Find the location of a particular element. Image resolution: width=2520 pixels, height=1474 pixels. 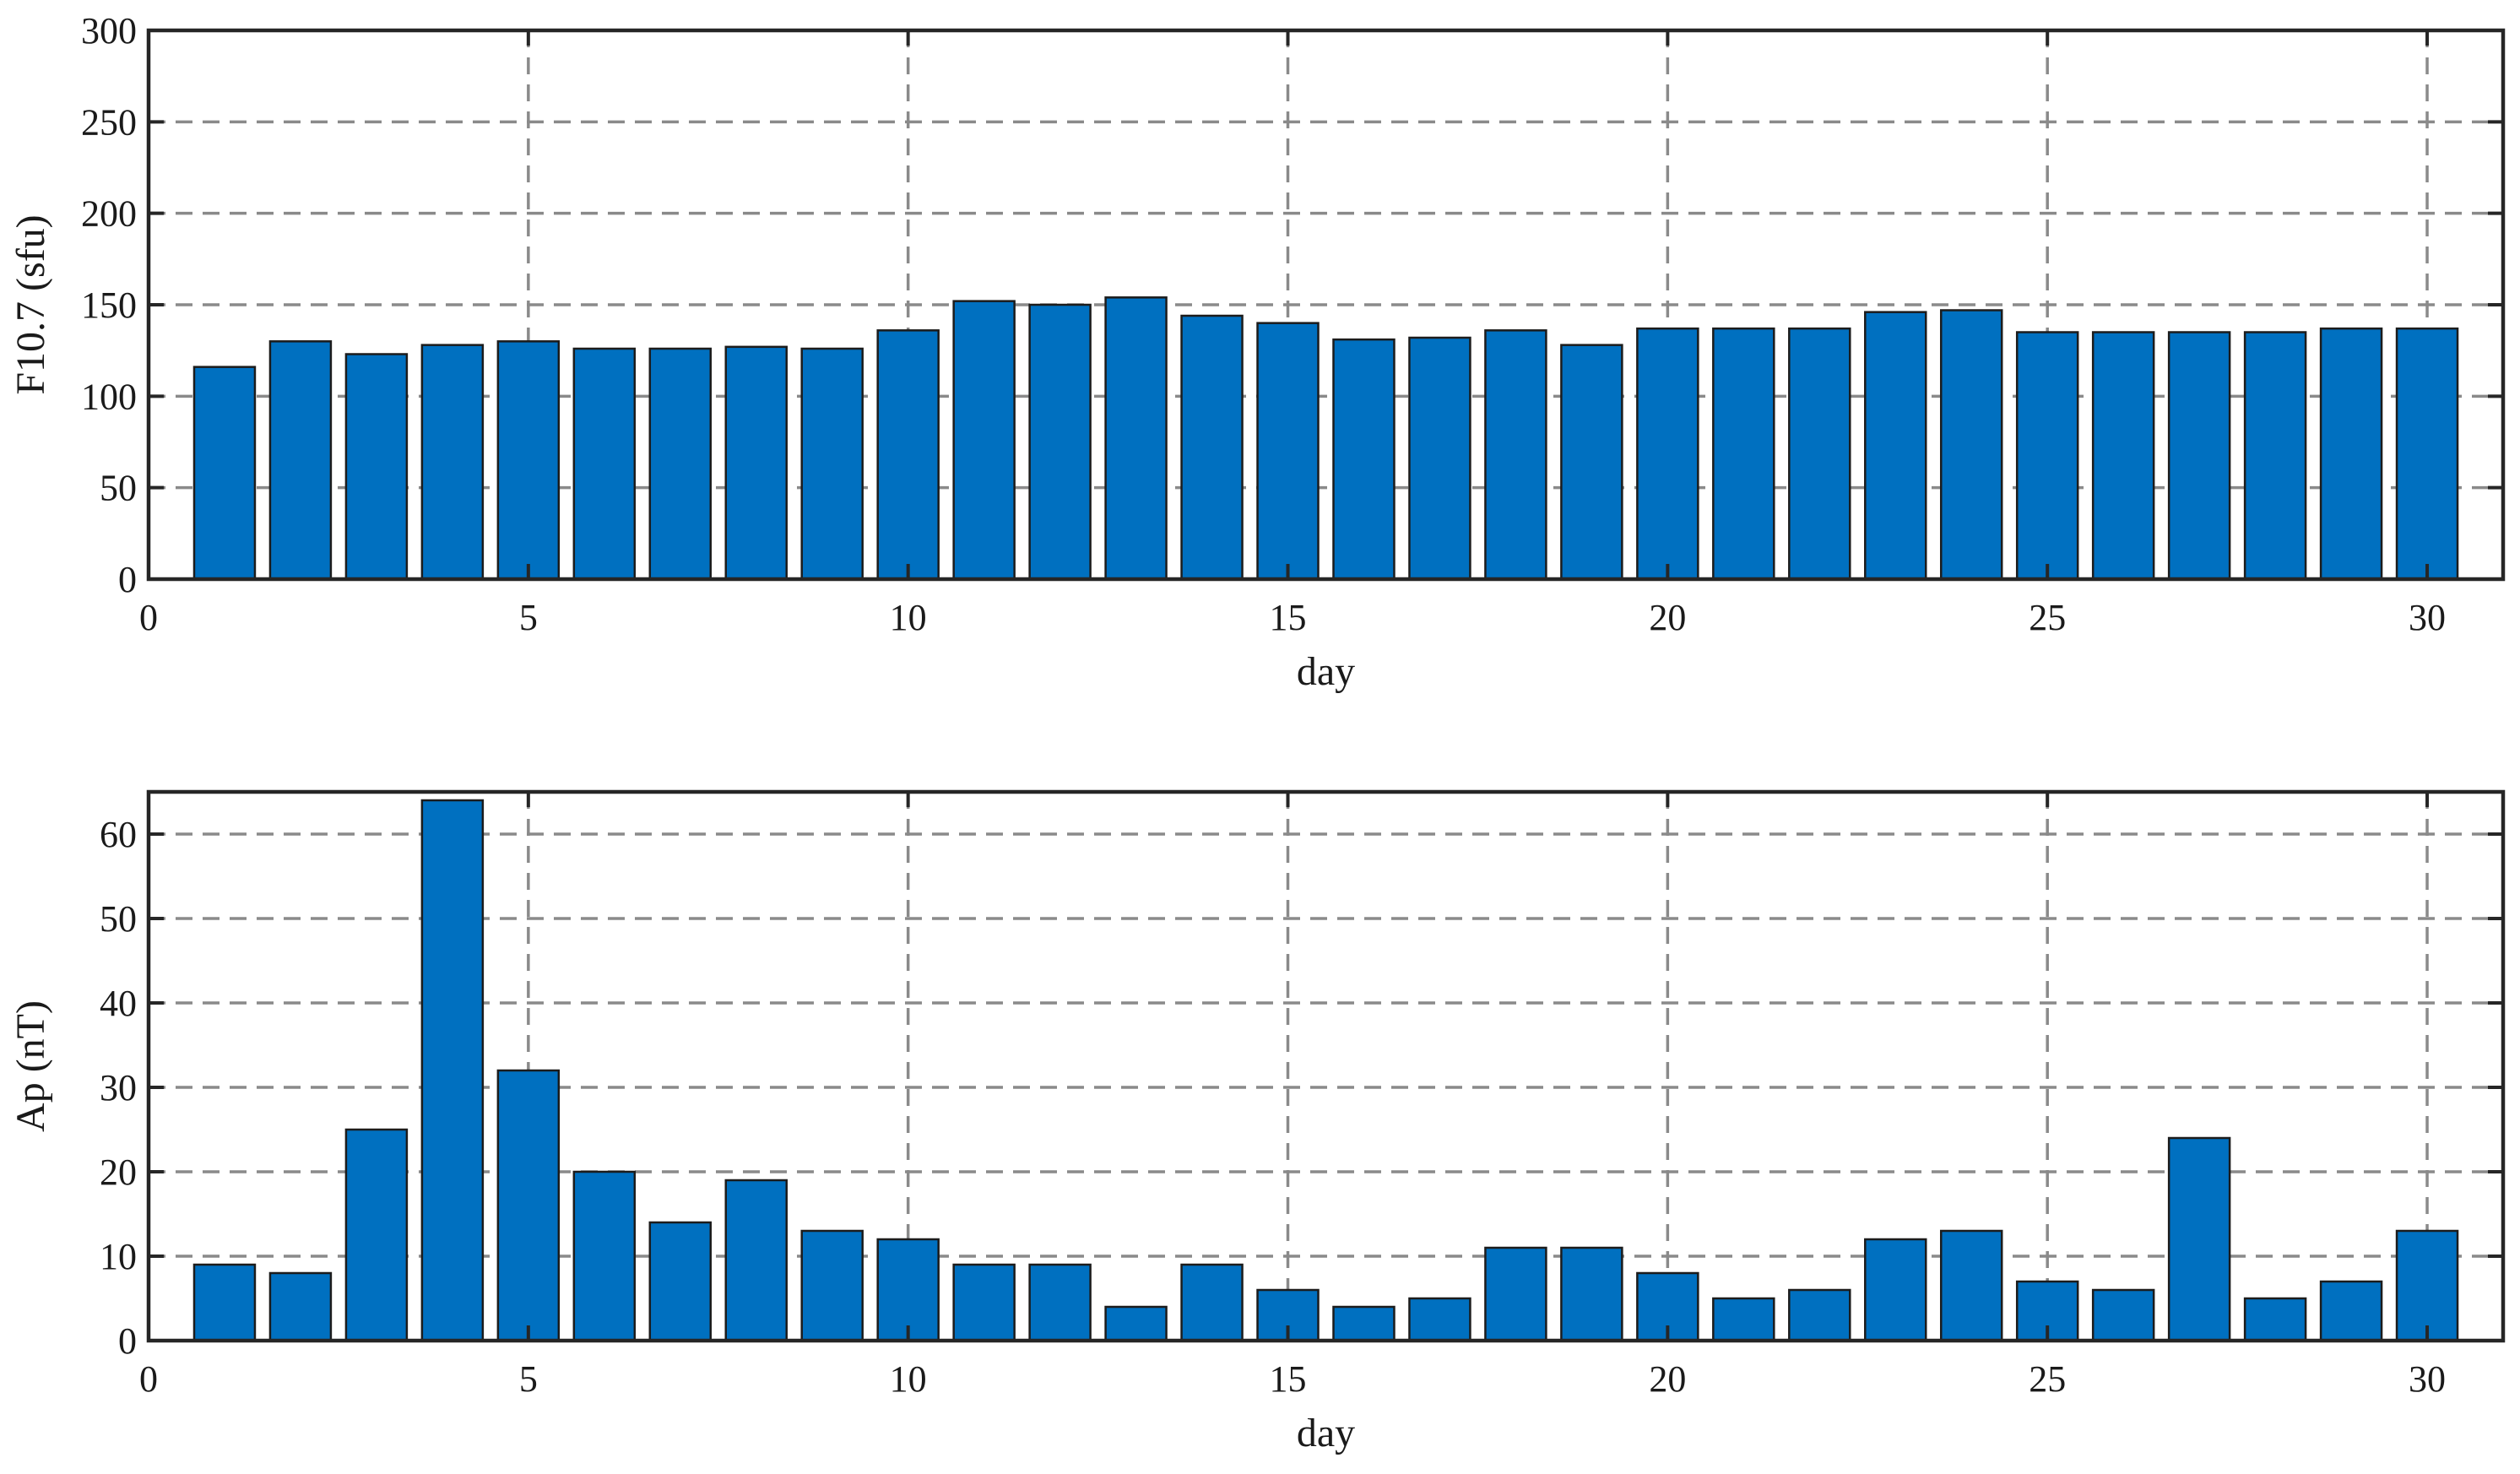

f107-ytick-label-100: 100 is located at coordinates (109, 396).